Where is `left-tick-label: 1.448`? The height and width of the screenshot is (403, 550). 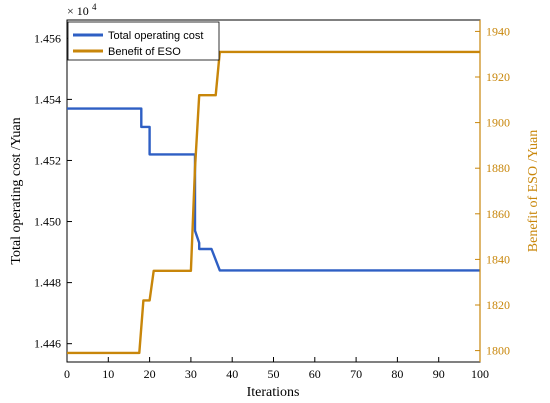
left-tick-label: 1.448 is located at coordinates (47, 283).